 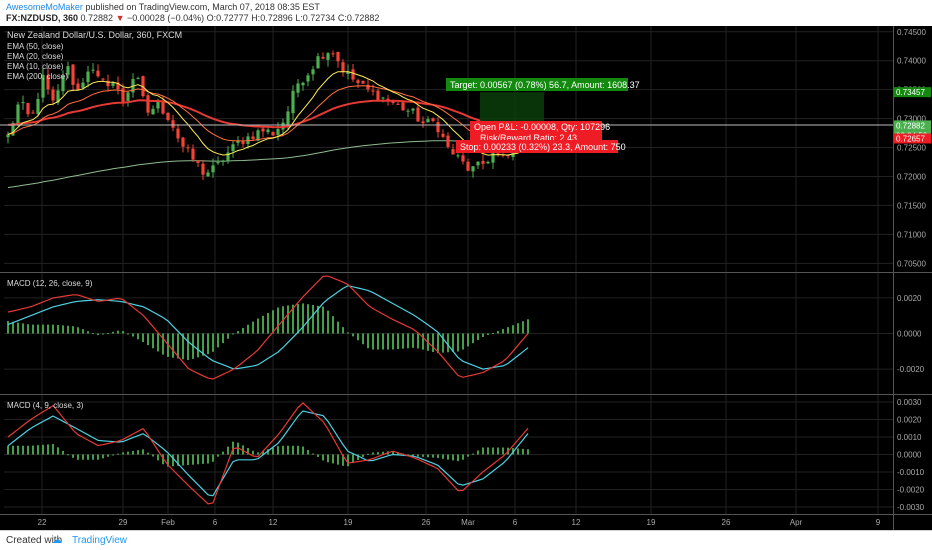 What do you see at coordinates (911, 148) in the screenshot?
I see `price-tick-label: 0.72500` at bounding box center [911, 148].